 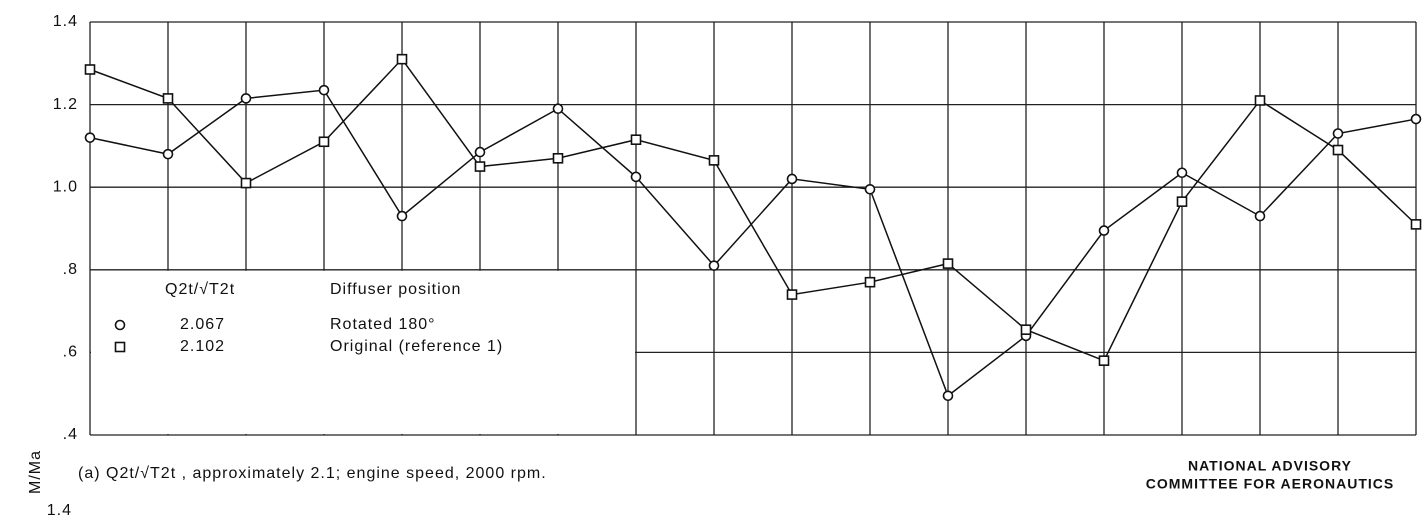 I want to click on legend-header: Diffuser position, so click(x=395, y=289).